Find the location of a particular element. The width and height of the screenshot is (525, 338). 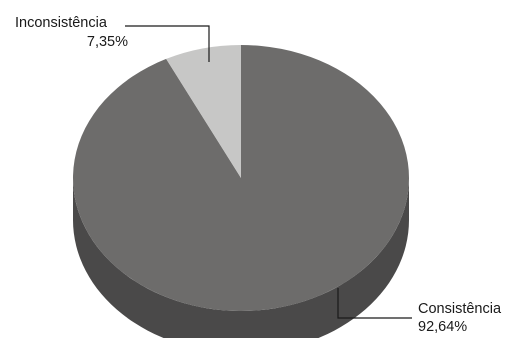

leader-line-inconsistencia is located at coordinates (167, 43).